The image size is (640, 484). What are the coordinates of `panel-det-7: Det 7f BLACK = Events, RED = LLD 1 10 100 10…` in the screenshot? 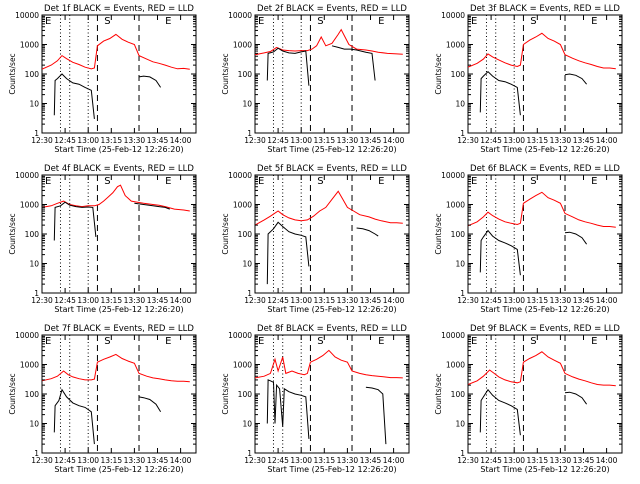 It's located at (102, 399).